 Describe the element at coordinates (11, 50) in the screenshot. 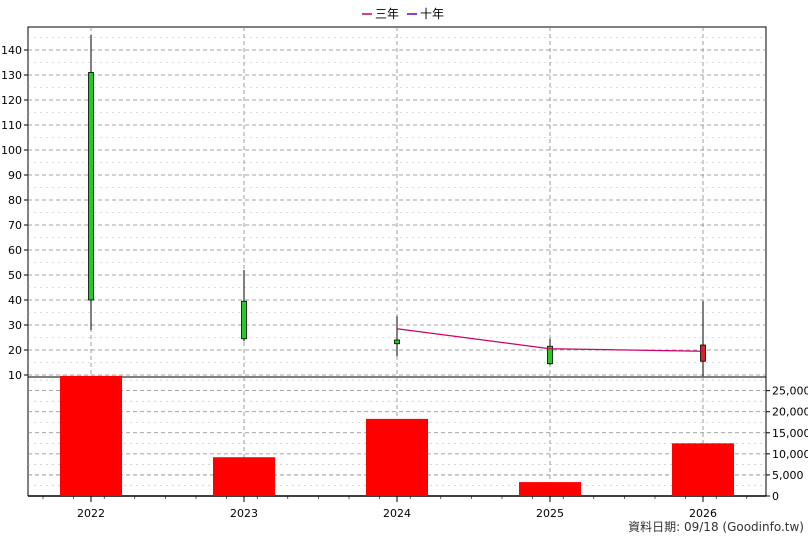

I see `price-tick-label: 140` at that location.